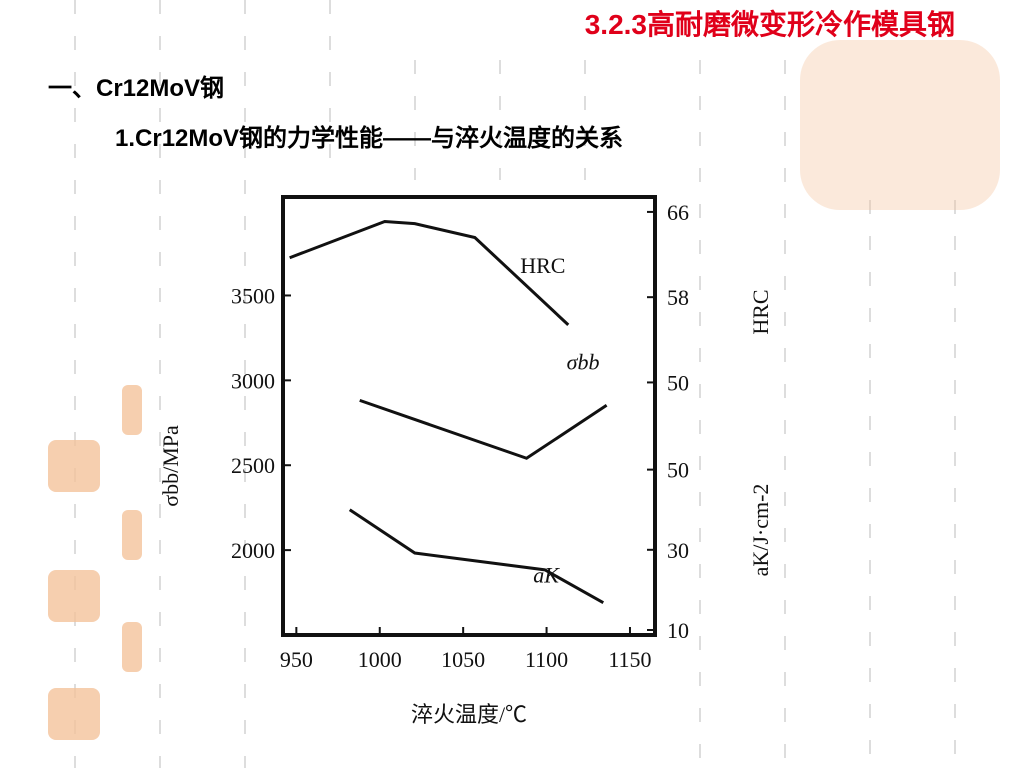 This screenshot has width=1024, height=768. What do you see at coordinates (678, 297) in the screenshot?
I see `y2-tick-label: 58` at bounding box center [678, 297].